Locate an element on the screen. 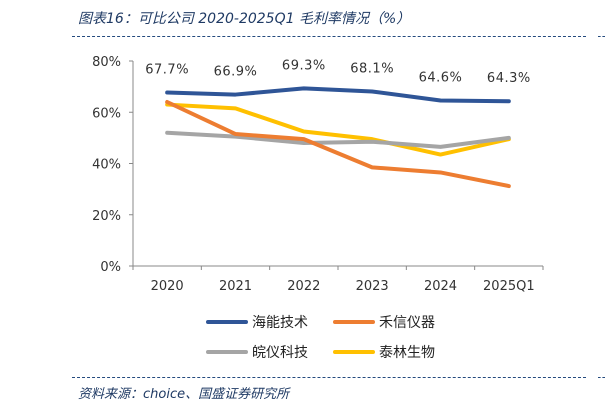  data-label: 68.1% is located at coordinates (372, 68).